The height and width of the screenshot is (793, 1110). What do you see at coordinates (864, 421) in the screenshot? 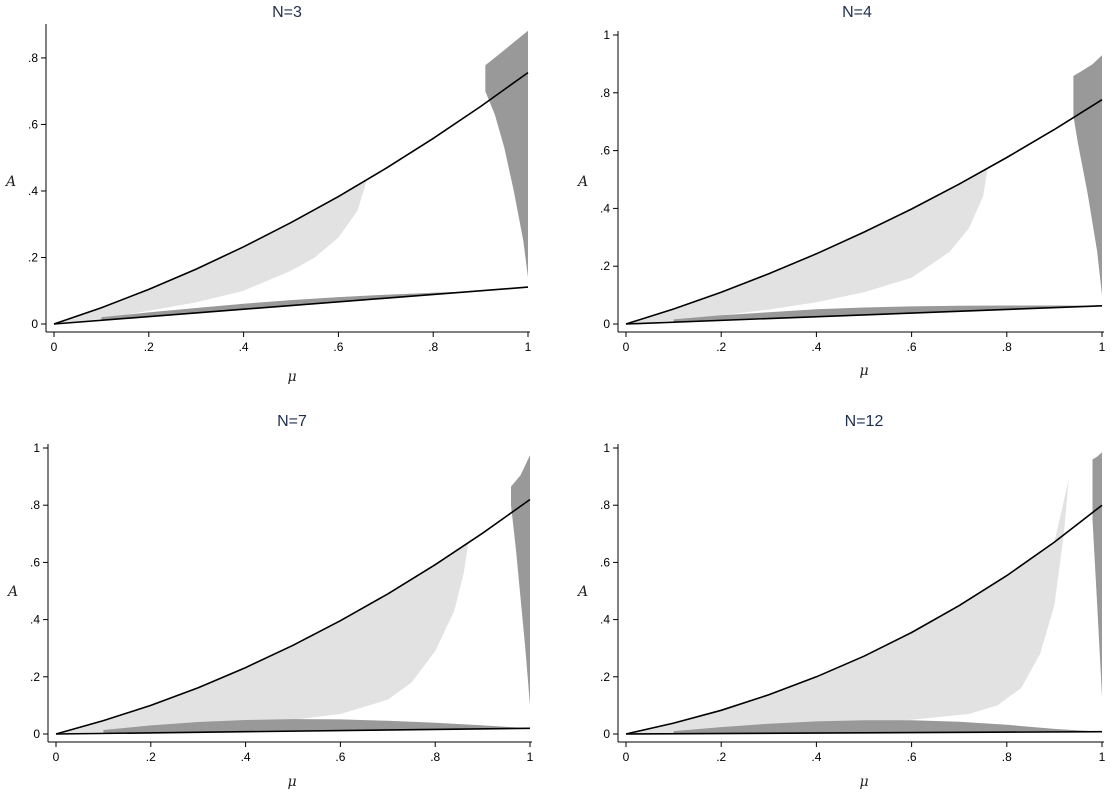
I see `panel-title: N=12` at bounding box center [864, 421].